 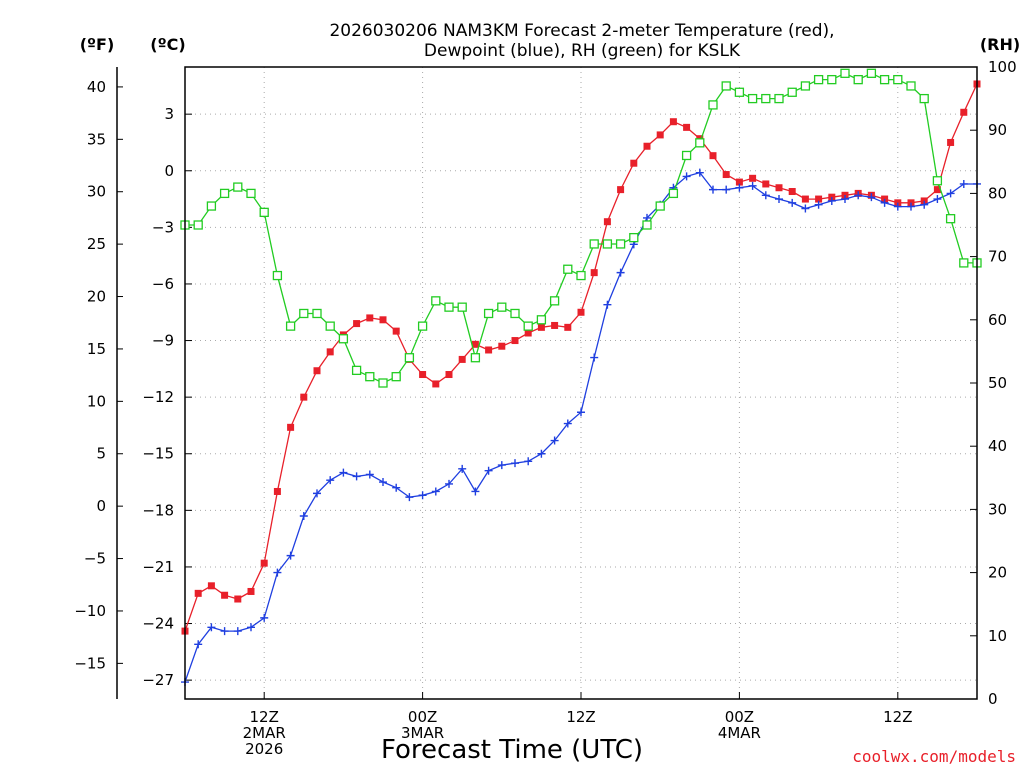 I want to click on time-tick-label: 3MAR, so click(x=422, y=733).